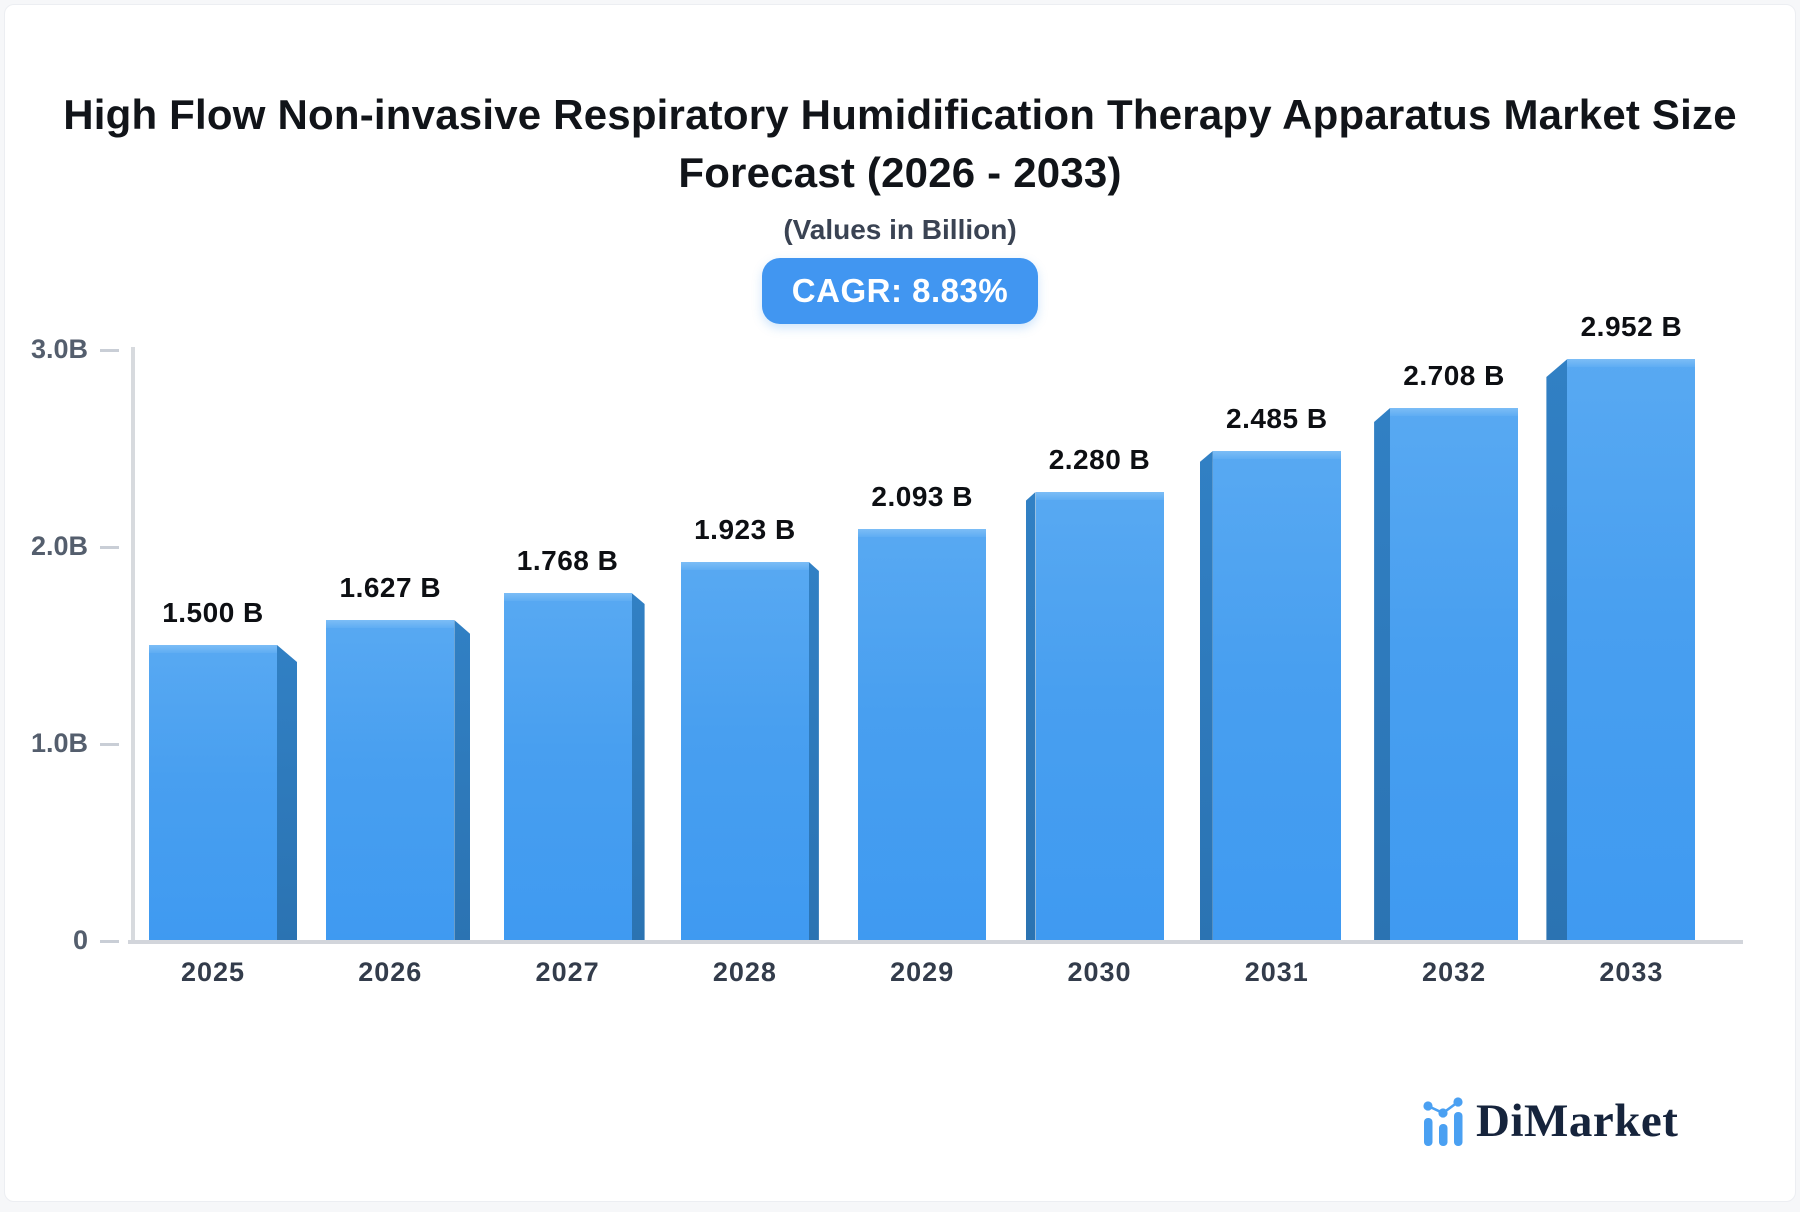 Image resolution: width=1800 pixels, height=1212 pixels. I want to click on bar-value-label: 1.768 B, so click(567, 560).